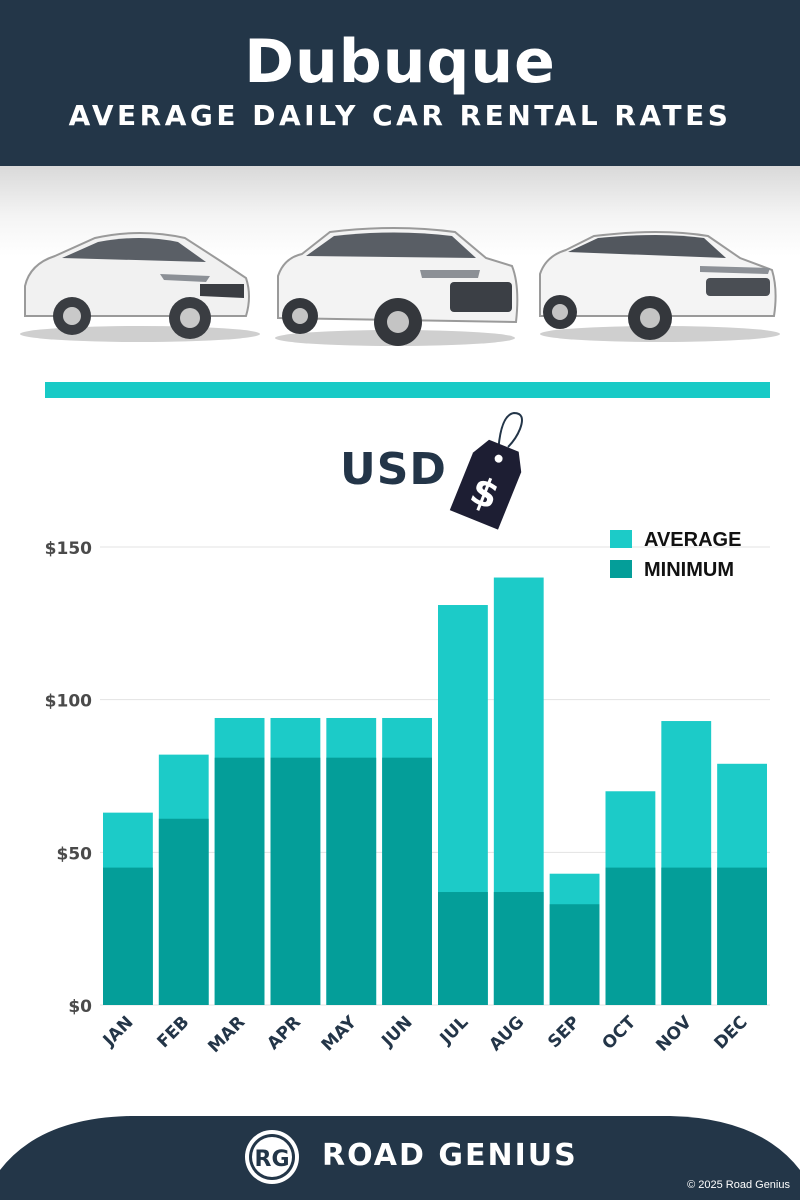  I want to click on x-tick-label: JUN, so click(396, 1031).